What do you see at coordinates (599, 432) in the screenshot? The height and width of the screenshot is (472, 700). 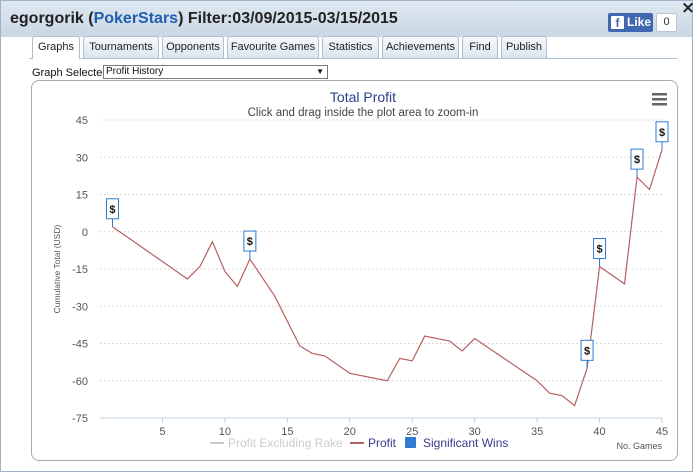 I see `x-tick-label: 40` at bounding box center [599, 432].